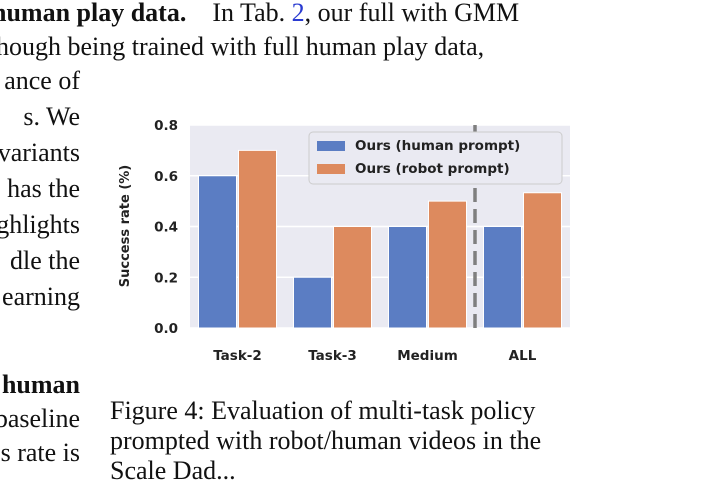 The image size is (716, 486). I want to click on y-tick-label: 0.8, so click(166, 126).